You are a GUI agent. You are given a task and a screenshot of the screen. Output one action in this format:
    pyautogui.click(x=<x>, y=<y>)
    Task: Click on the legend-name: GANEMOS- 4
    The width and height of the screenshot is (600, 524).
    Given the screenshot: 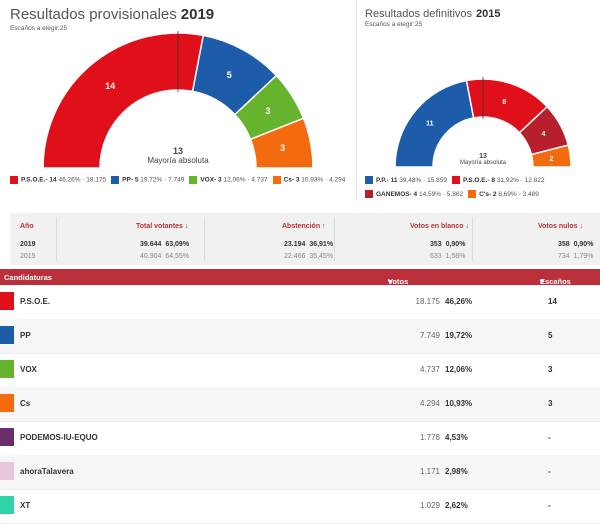 What is the action you would take?
    pyautogui.click(x=397, y=194)
    